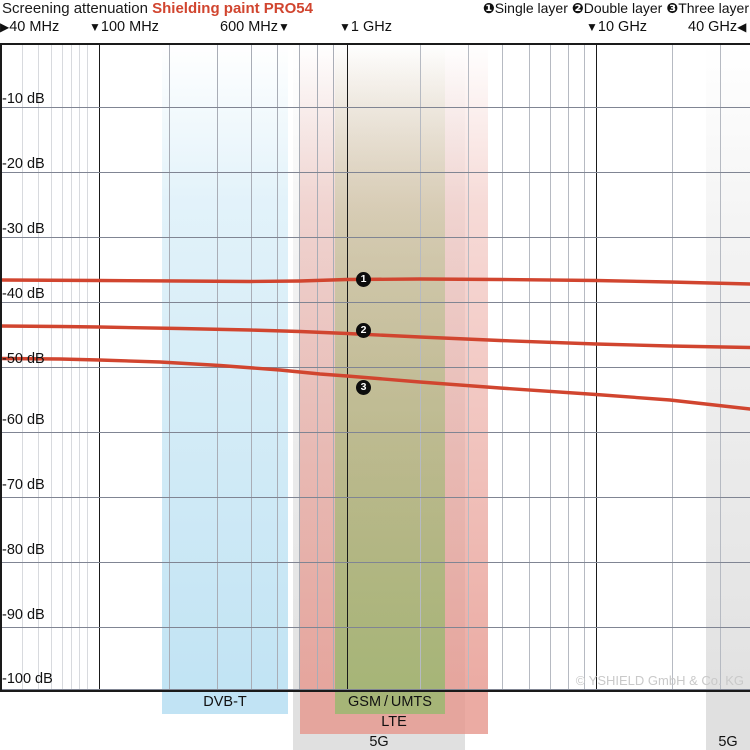 The width and height of the screenshot is (750, 750). What do you see at coordinates (23, 294) in the screenshot?
I see `y-label-40db: -40 dB` at bounding box center [23, 294].